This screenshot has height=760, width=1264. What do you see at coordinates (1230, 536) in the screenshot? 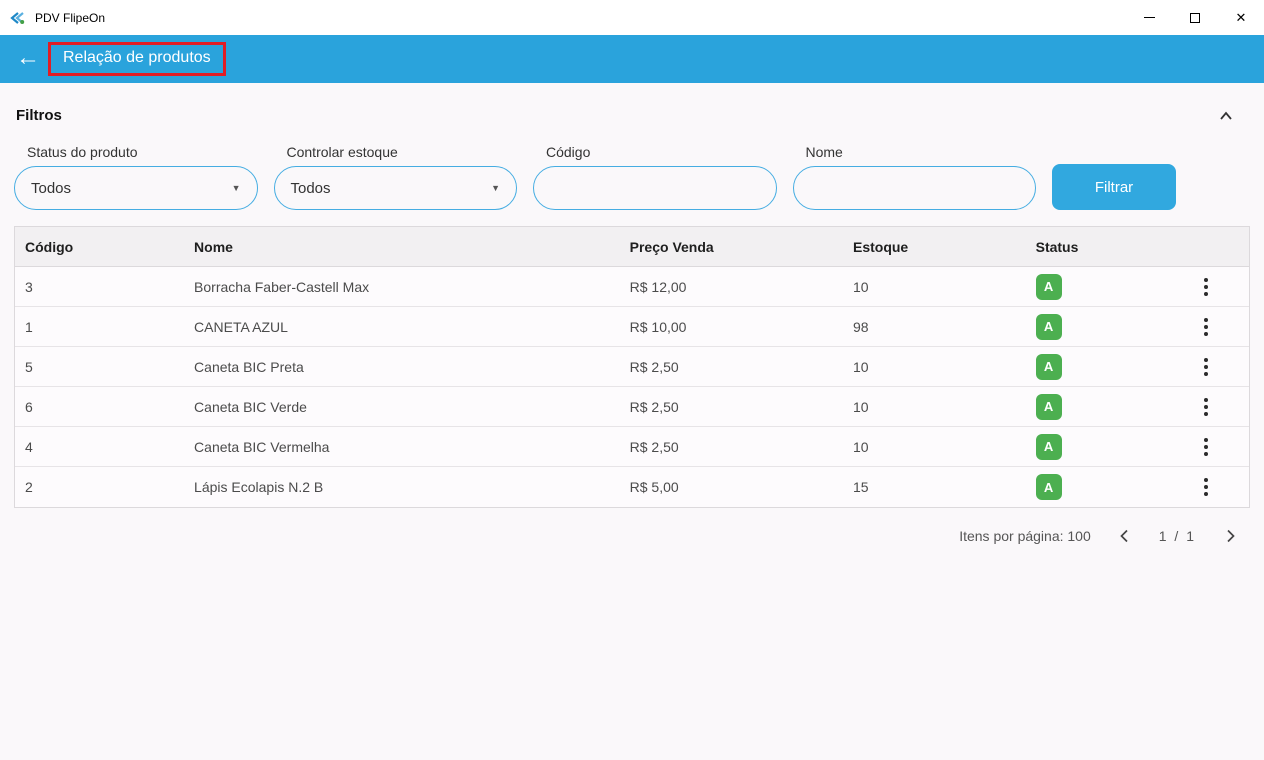
I see `next-page-chevron-right-icon` at bounding box center [1230, 536].